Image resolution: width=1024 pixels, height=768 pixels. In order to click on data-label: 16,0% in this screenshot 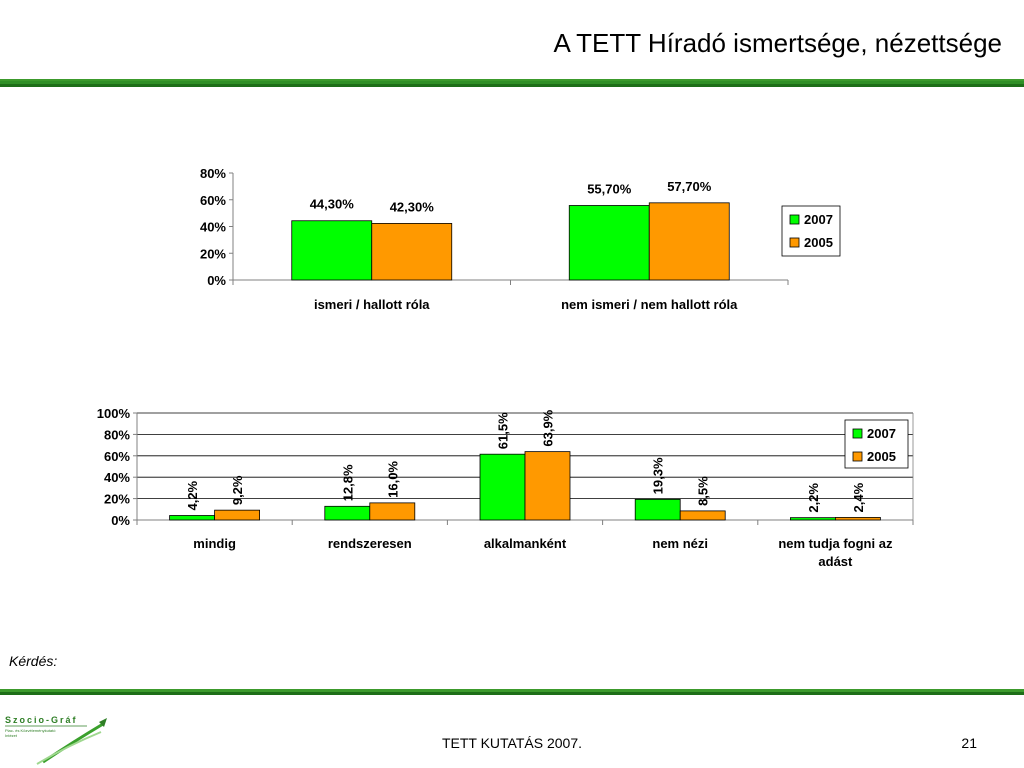, I will do `click(392, 479)`.